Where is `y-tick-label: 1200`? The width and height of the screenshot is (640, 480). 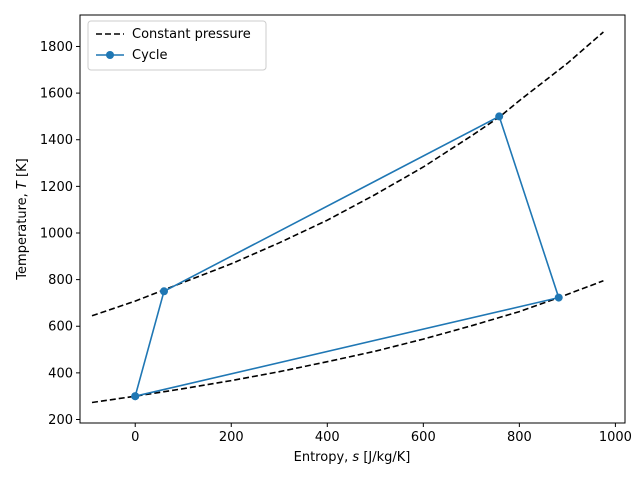 y-tick-label: 1200 is located at coordinates (56, 187).